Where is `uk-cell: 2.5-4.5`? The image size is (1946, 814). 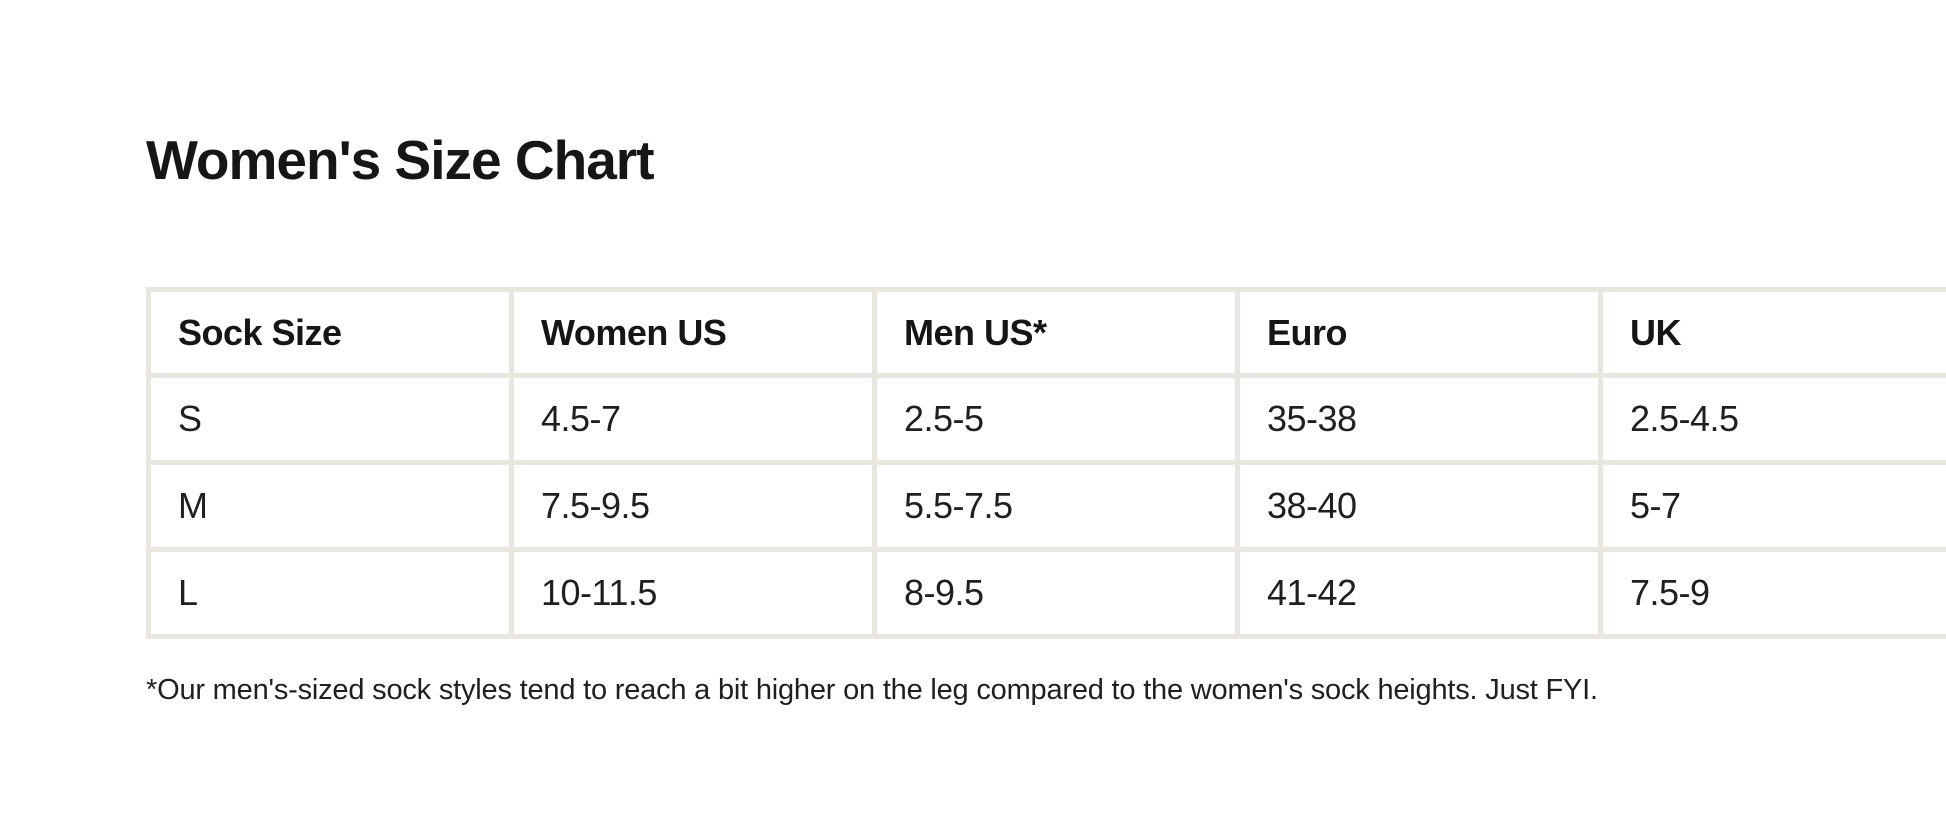 uk-cell: 2.5-4.5 is located at coordinates (1772, 419).